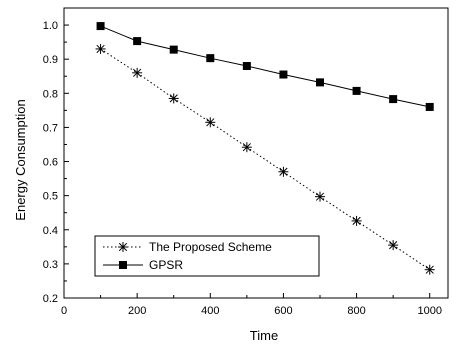 This screenshot has height=348, width=460. I want to click on y-tick-label: 0.8, so click(50, 94).